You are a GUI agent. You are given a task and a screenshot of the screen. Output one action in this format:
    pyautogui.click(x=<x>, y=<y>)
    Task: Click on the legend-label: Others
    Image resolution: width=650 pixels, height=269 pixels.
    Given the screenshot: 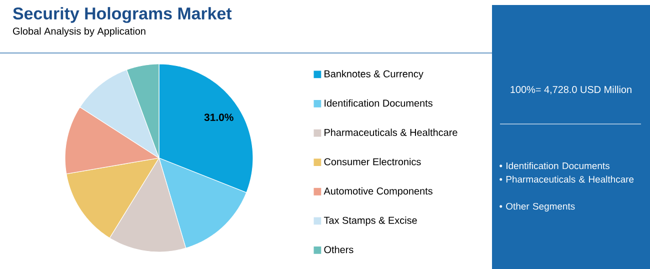 What is the action you would take?
    pyautogui.click(x=339, y=250)
    